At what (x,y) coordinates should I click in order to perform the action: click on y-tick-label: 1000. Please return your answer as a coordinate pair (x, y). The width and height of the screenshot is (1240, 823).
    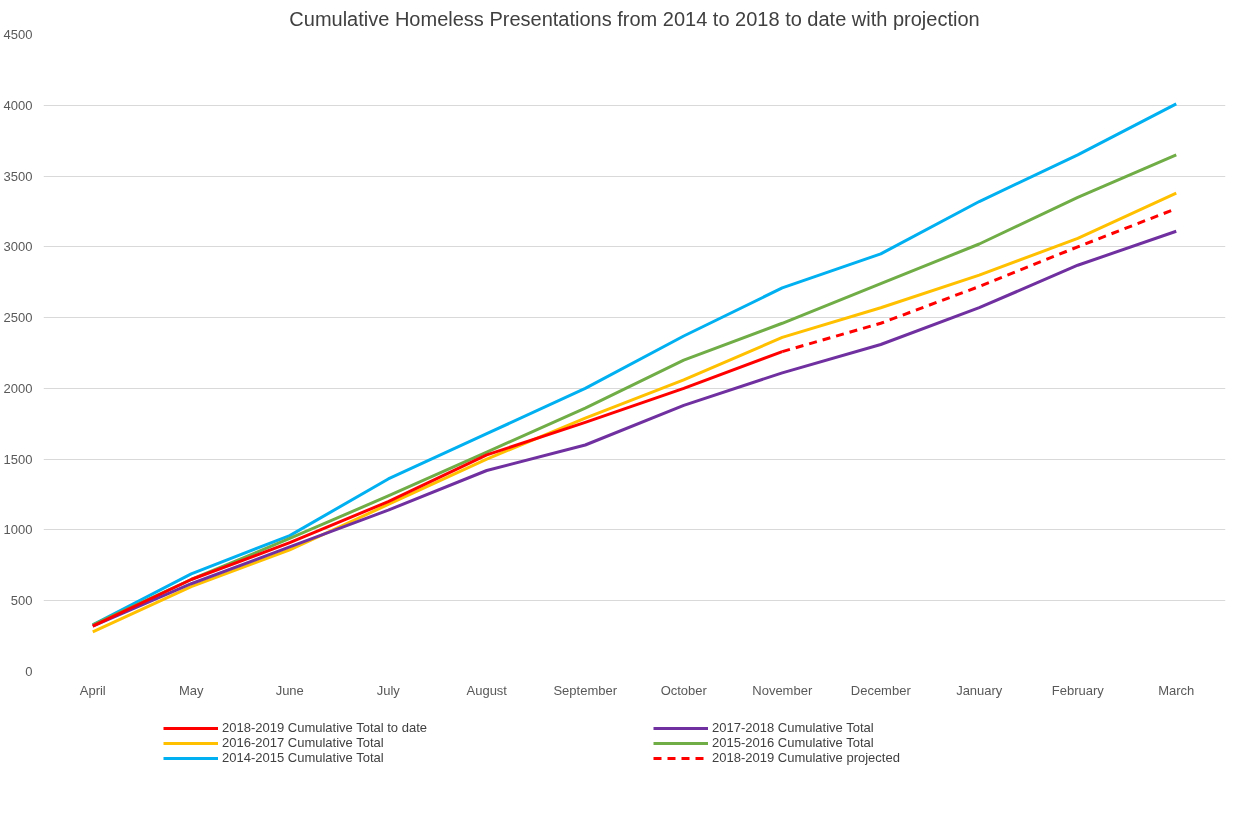
    Looking at the image, I should click on (18, 530).